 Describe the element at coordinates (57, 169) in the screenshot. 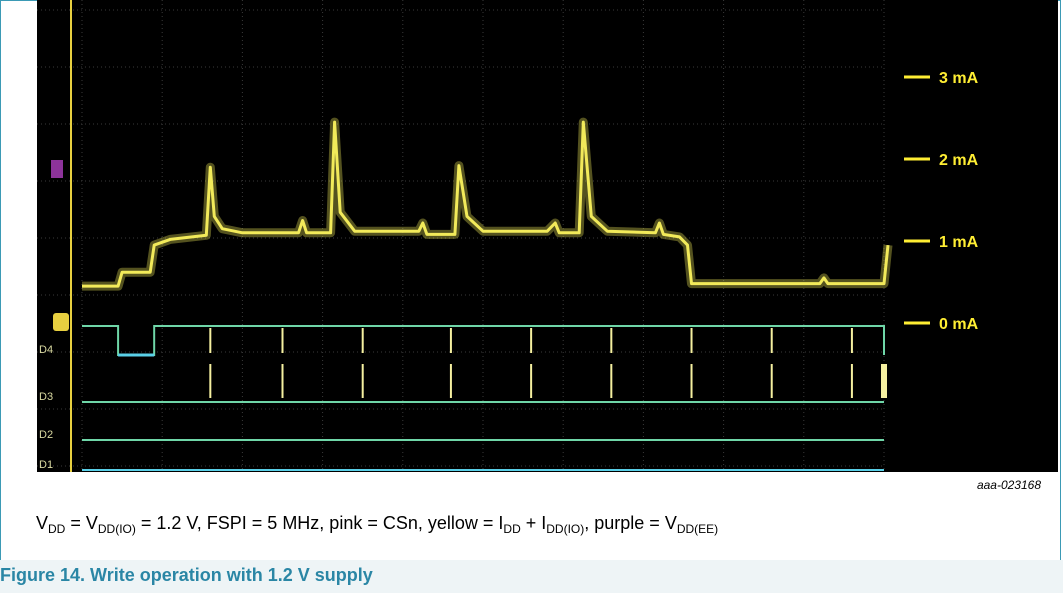

I see `ground-marker` at that location.